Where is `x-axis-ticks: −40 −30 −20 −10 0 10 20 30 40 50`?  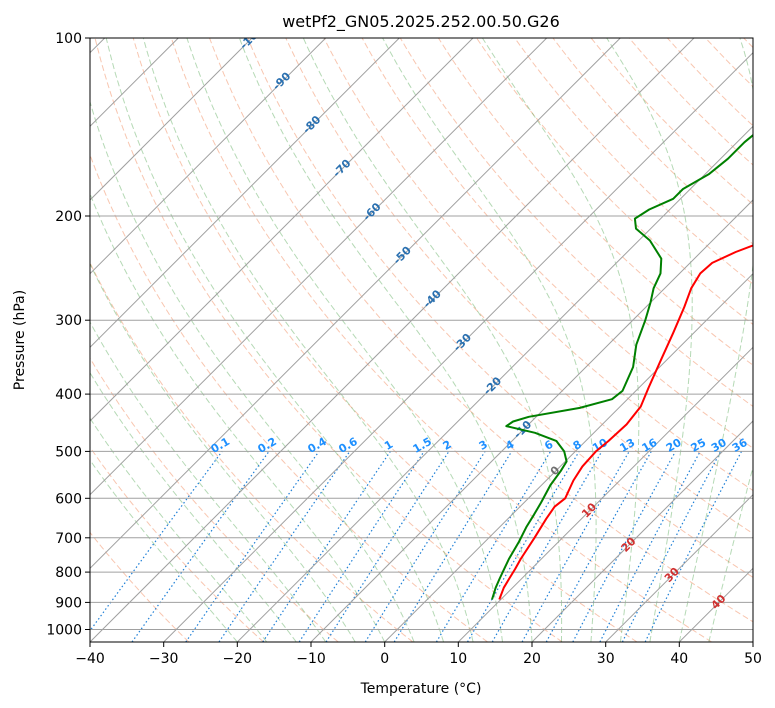 x-axis-ticks: −40 −30 −20 −10 0 10 20 30 40 50 is located at coordinates (418, 654).